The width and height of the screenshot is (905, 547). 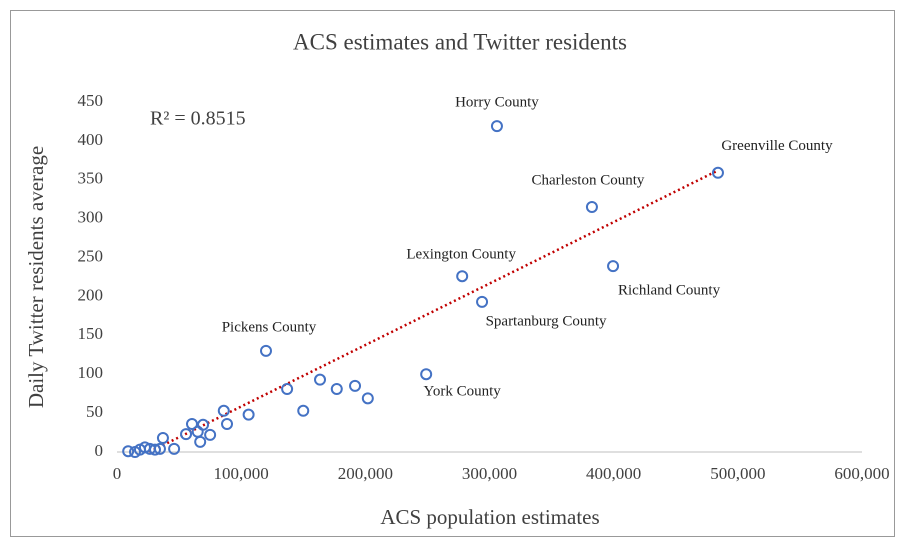 What do you see at coordinates (94, 411) in the screenshot?
I see `y-tick-label: 50` at bounding box center [94, 411].